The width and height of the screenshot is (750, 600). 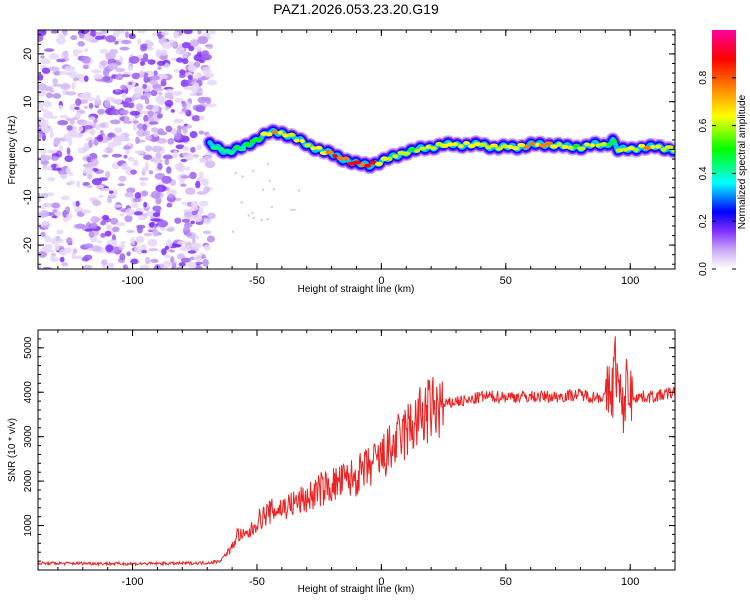 What do you see at coordinates (257, 582) in the screenshot?
I see `x-tick-label: -50` at bounding box center [257, 582].